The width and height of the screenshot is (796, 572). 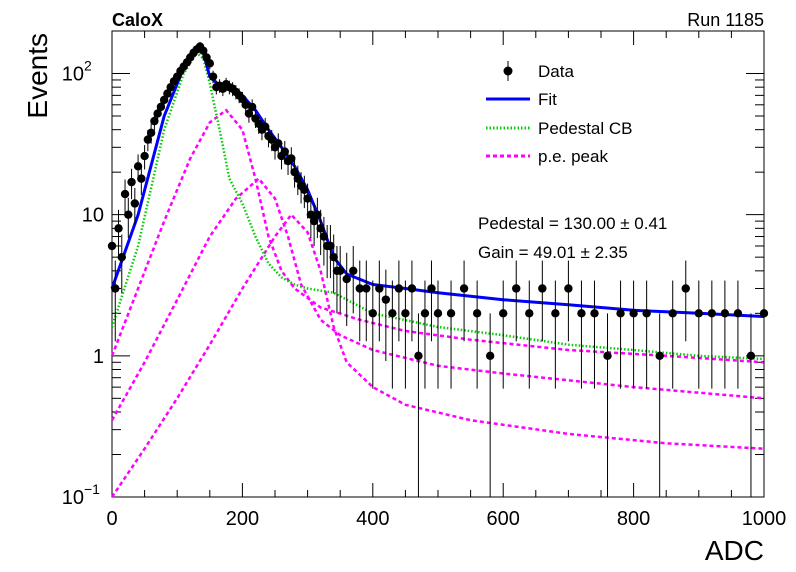 I want to click on x-tick-label: 800, so click(x=633, y=519).